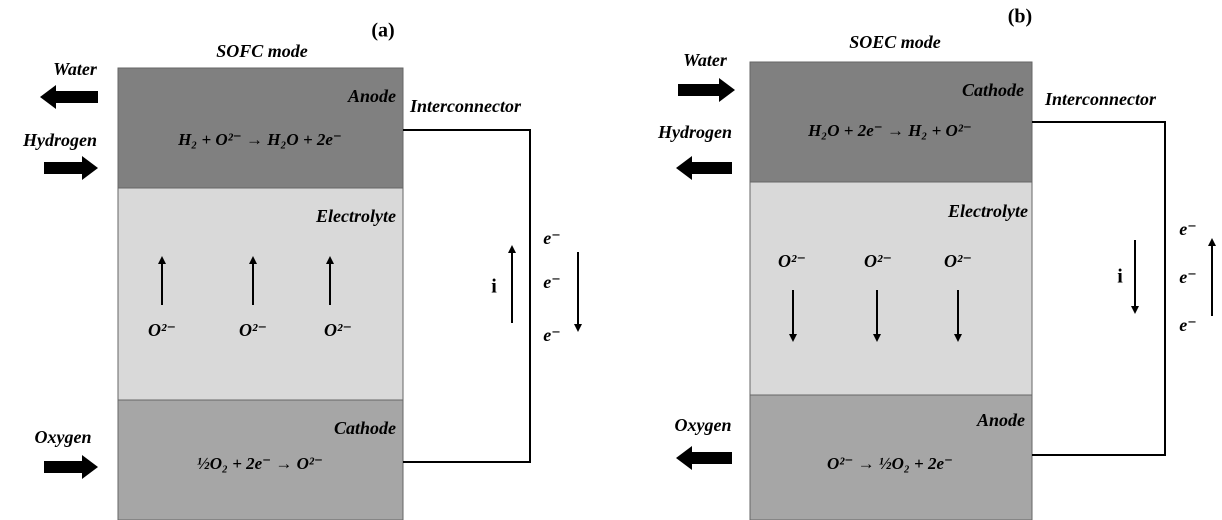 This screenshot has width=1222, height=520. I want to click on panel-label: (b), so click(1020, 17).